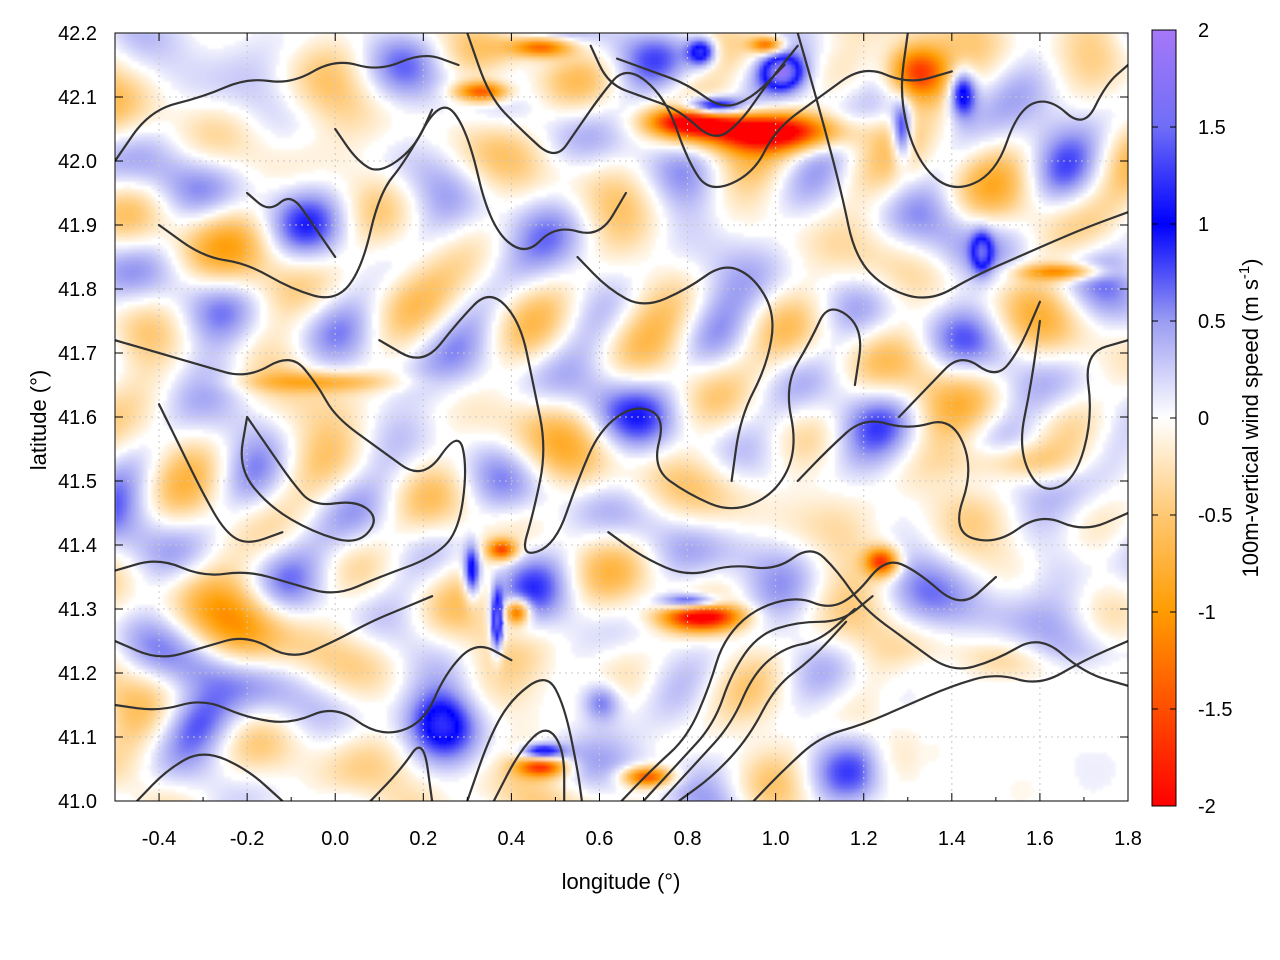  Describe the element at coordinates (77, 738) in the screenshot. I see `y-tick-label: 41.1` at that location.